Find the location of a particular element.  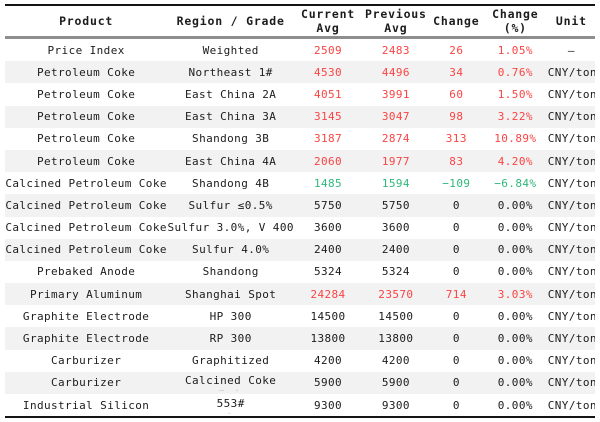

previous-cell: 2874 is located at coordinates (395, 139).